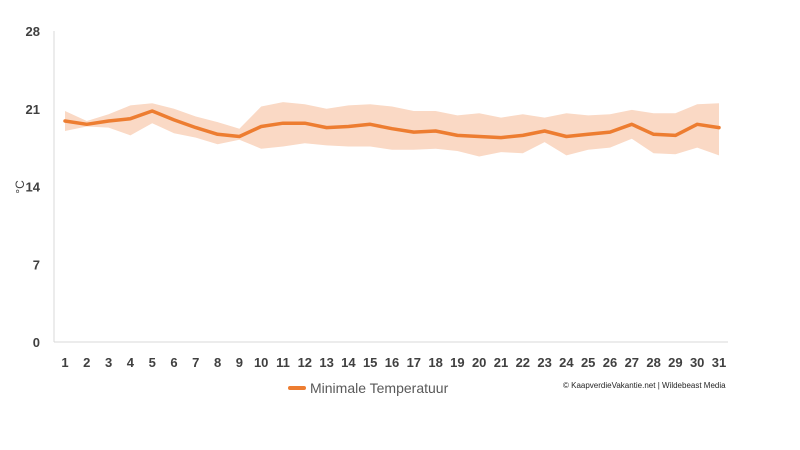 The height and width of the screenshot is (450, 800). I want to click on x-tick-label: 27, so click(632, 362).